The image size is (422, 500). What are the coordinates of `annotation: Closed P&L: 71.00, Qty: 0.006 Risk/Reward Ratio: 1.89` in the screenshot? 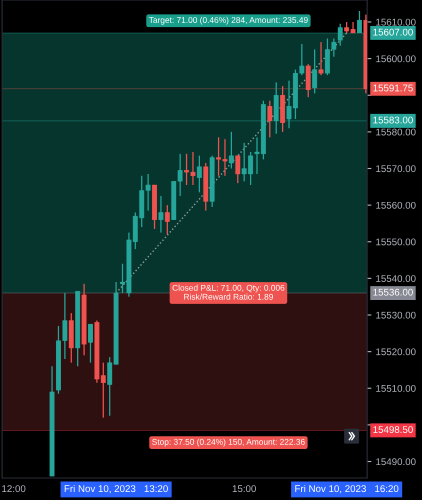 It's located at (228, 292).